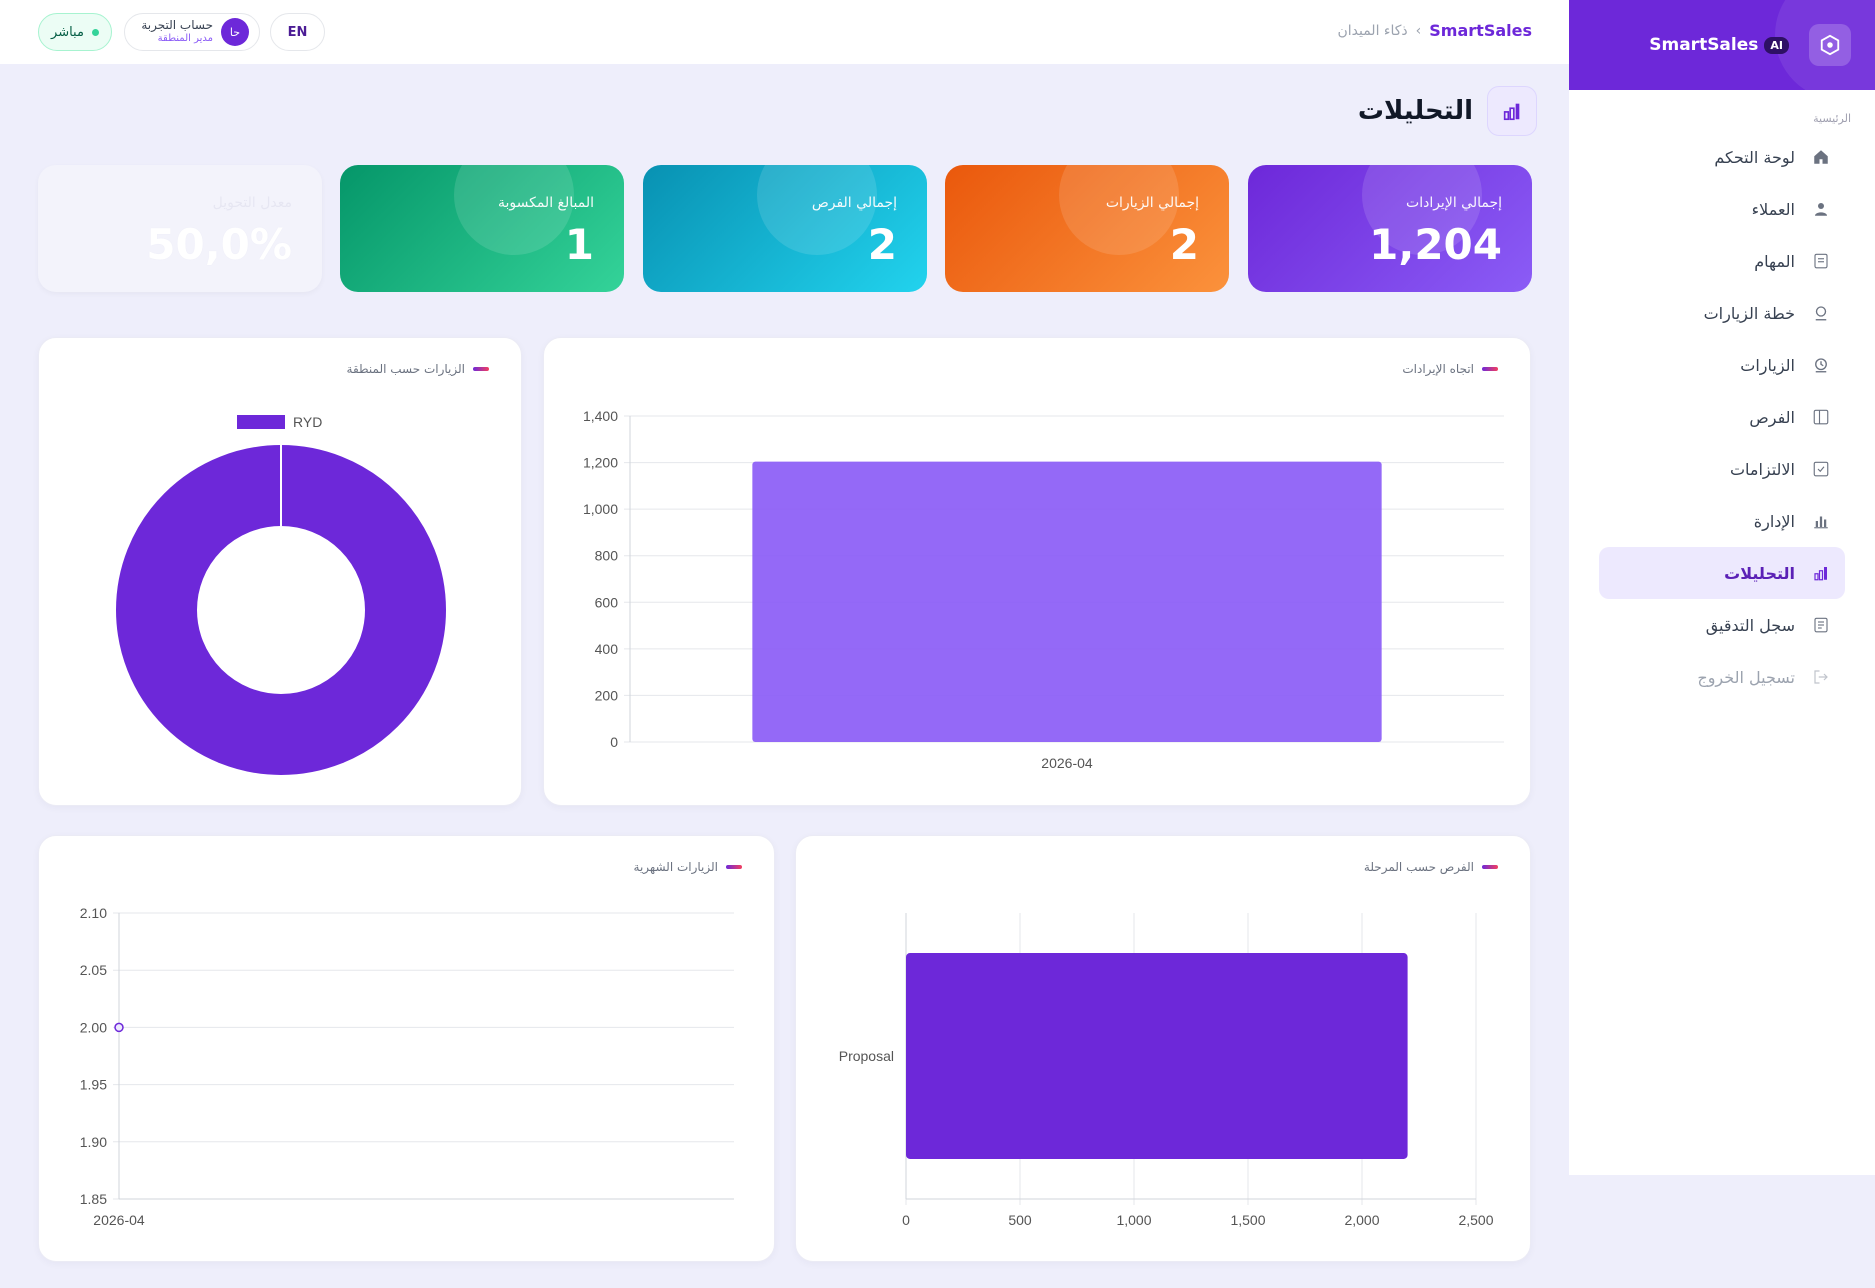 The width and height of the screenshot is (1875, 1288). Describe the element at coordinates (1067, 763) in the screenshot. I see `x-tick-label: 2026-04` at that location.